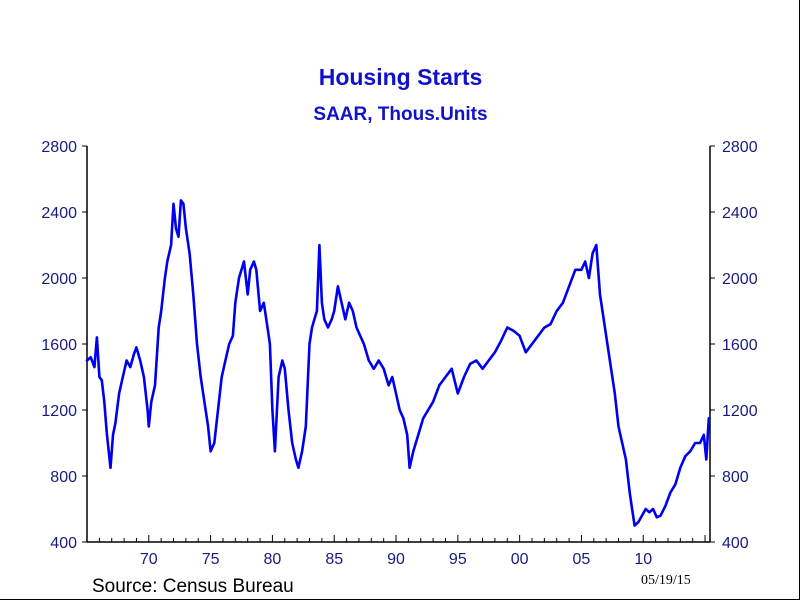 The image size is (801, 601). I want to click on y-tick-label-right: 2800, so click(740, 147).